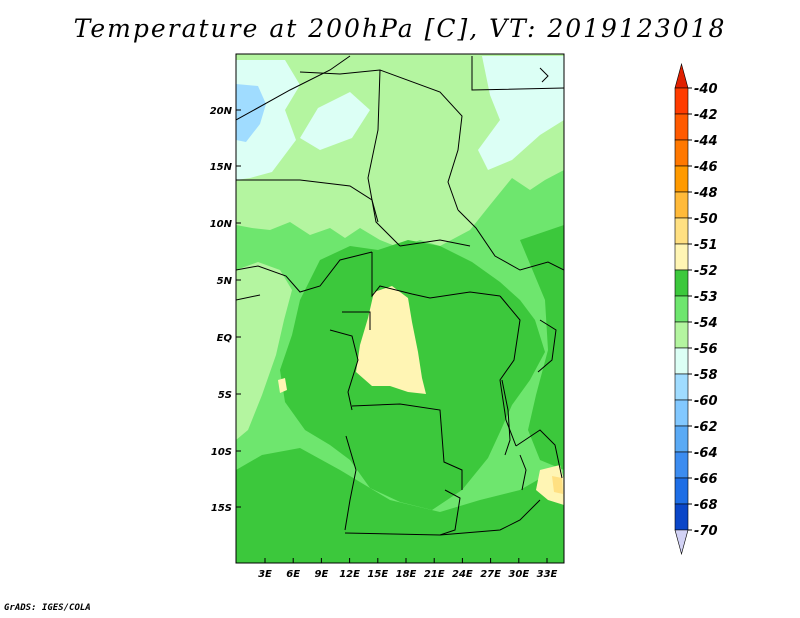 The height and width of the screenshot is (618, 800). I want to click on region-minus-52-east, so click(542, 347).